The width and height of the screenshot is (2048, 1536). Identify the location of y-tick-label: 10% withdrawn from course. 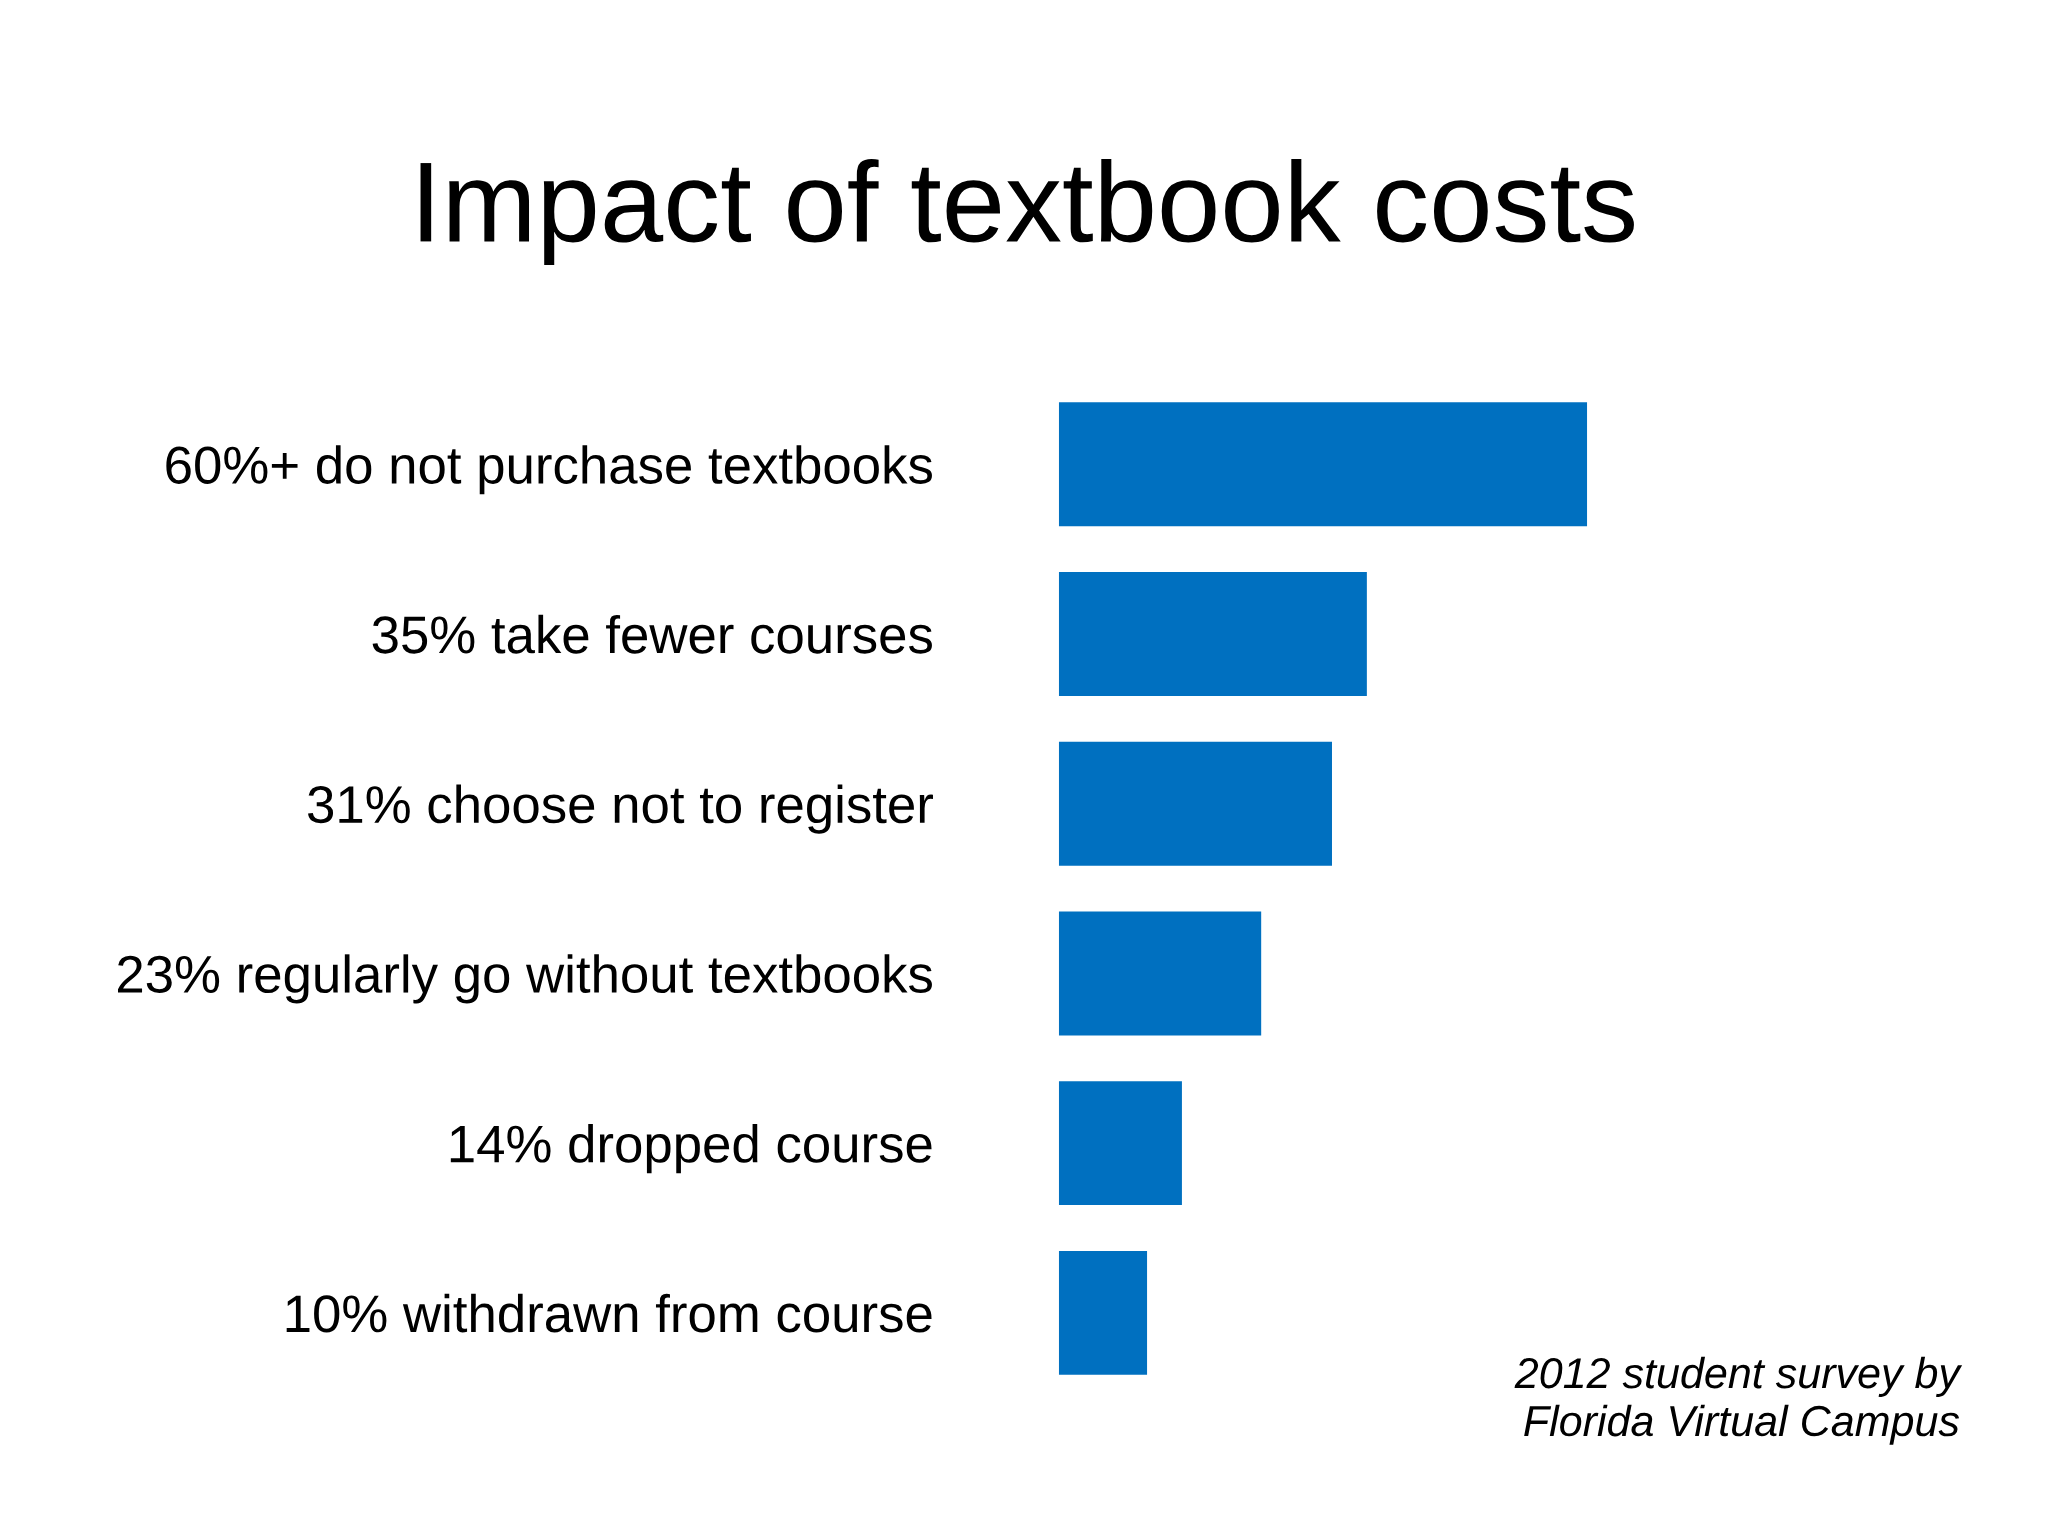
(609, 1313).